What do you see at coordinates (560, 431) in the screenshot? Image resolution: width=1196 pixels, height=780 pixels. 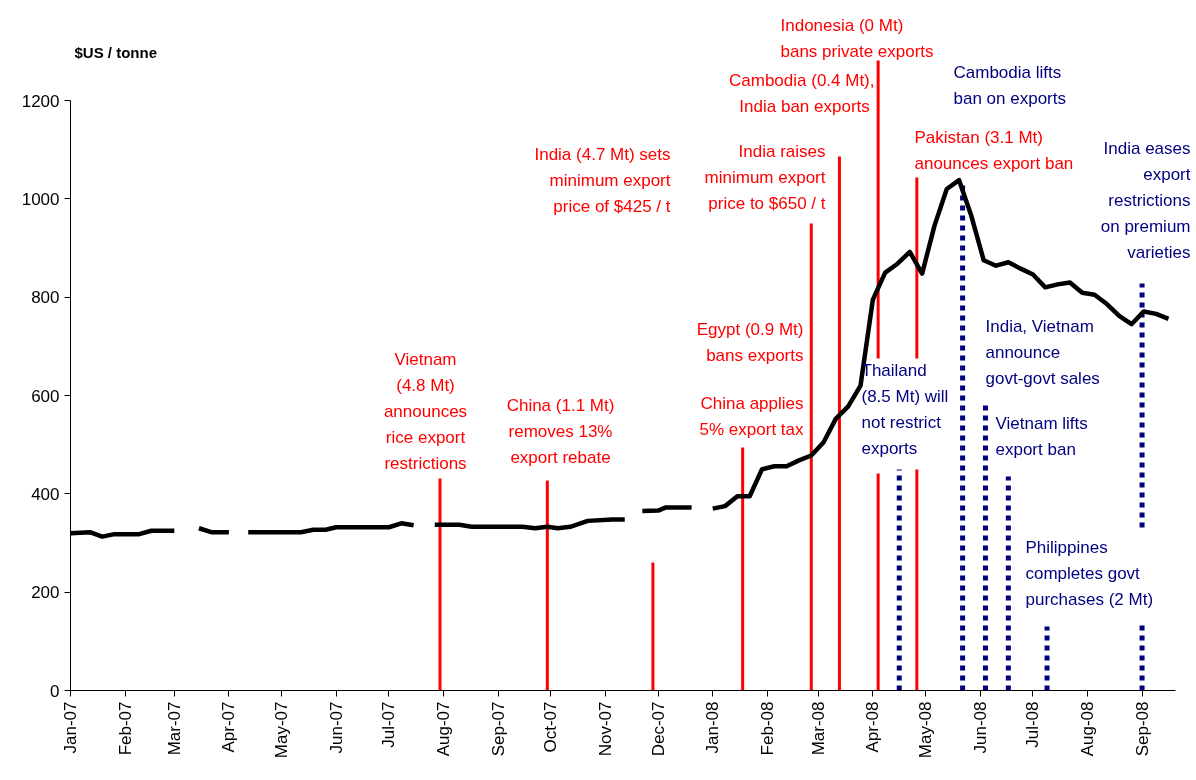 I see `ref-line-label: China (1.1 Mt) removes 13% export rebate` at bounding box center [560, 431].